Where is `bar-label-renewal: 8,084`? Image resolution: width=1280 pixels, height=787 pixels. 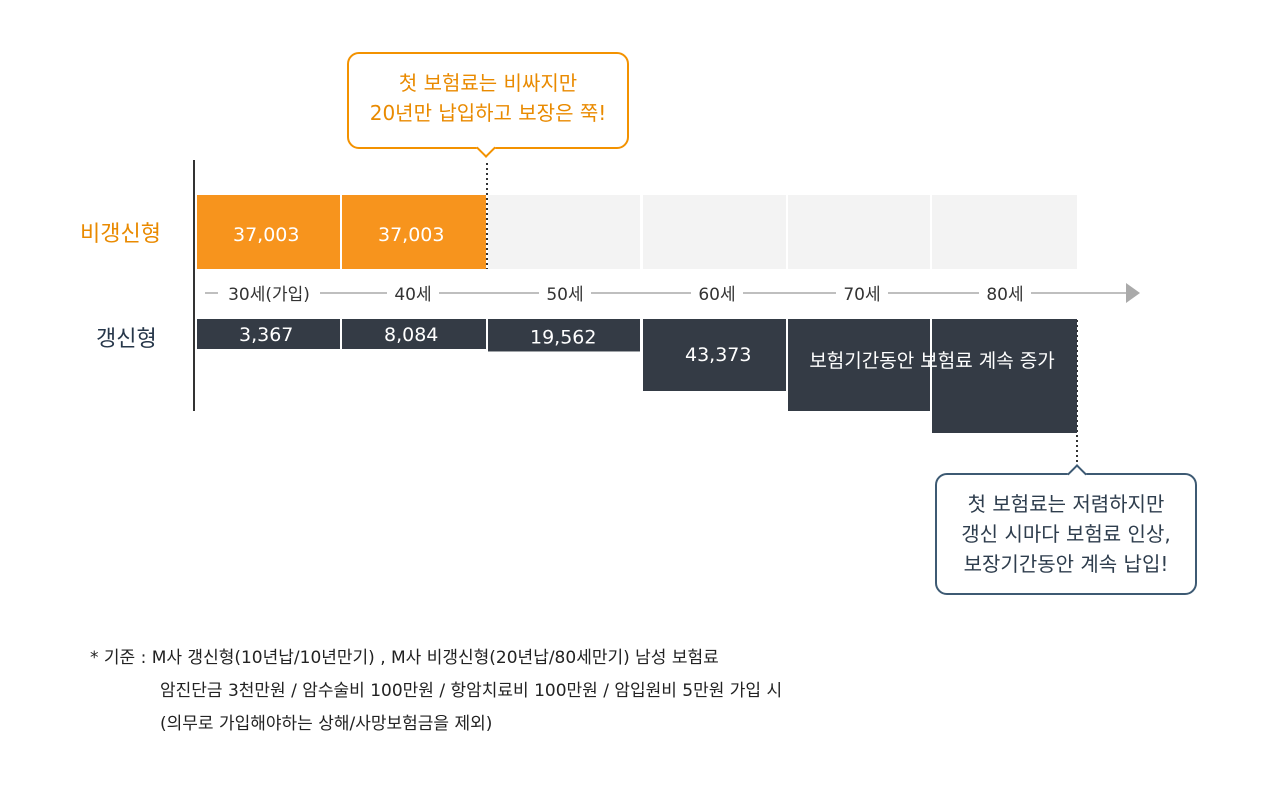 bar-label-renewal: 8,084 is located at coordinates (411, 335).